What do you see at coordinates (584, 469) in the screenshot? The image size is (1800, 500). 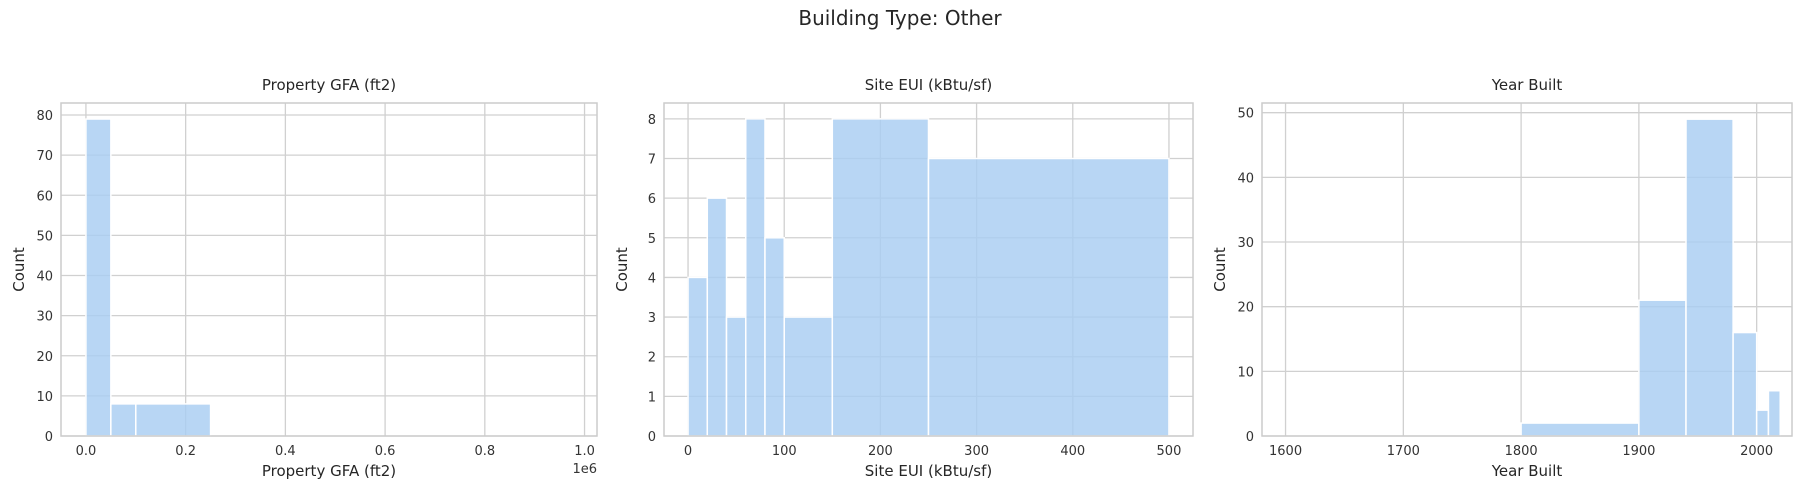 I see `x-offset-label: 1e6` at bounding box center [584, 469].